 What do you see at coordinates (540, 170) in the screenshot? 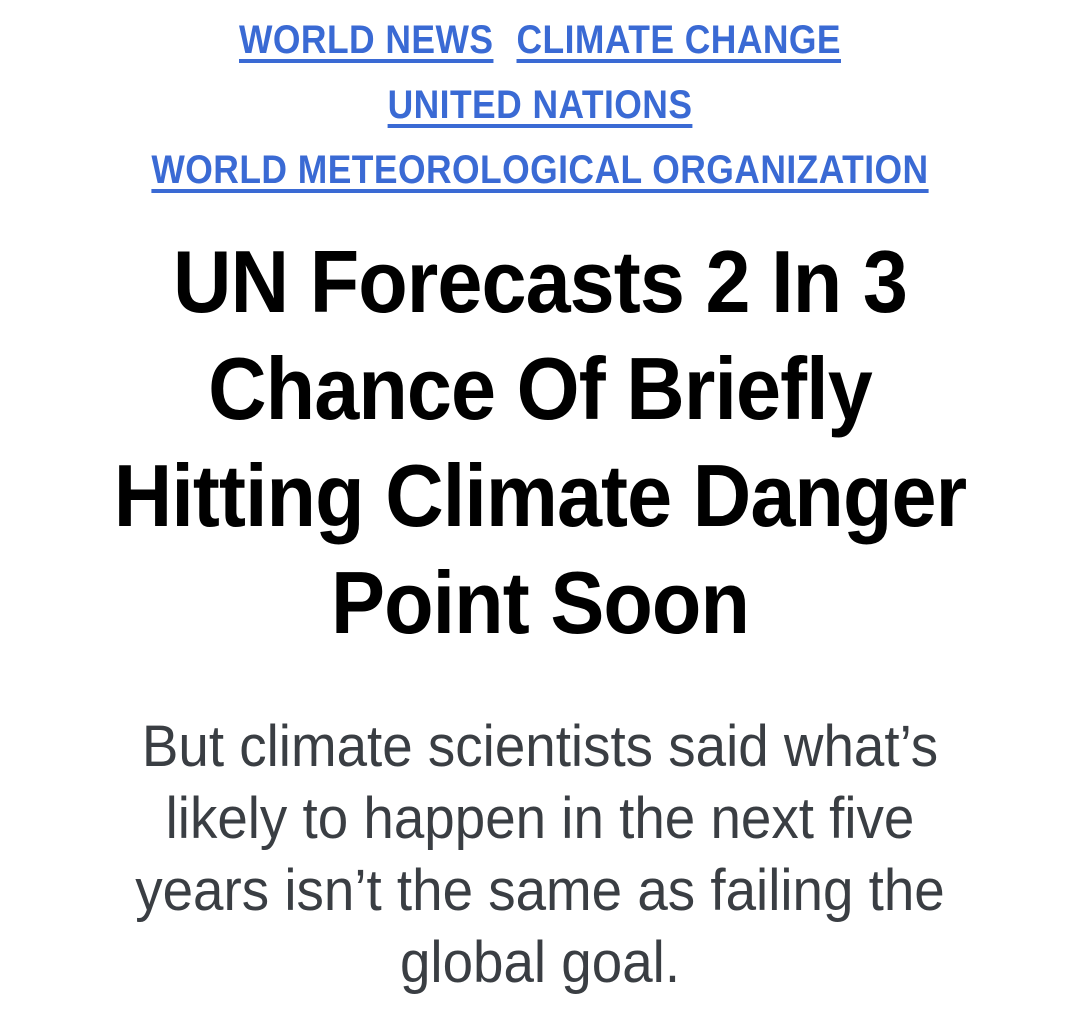
I see `tag-link-world-meteorological-organization: WORLD METEOROLOGICAL ORGANIZATION` at bounding box center [540, 170].